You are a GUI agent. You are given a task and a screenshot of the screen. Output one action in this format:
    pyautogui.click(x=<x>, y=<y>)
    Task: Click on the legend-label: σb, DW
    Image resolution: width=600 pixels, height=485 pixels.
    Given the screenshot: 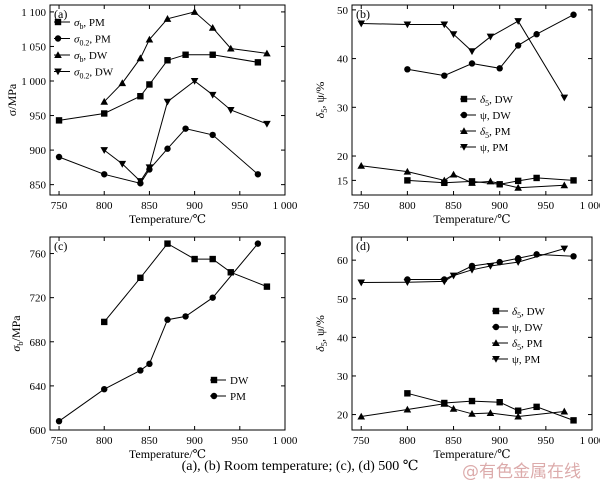 What is the action you would take?
    pyautogui.click(x=91, y=57)
    